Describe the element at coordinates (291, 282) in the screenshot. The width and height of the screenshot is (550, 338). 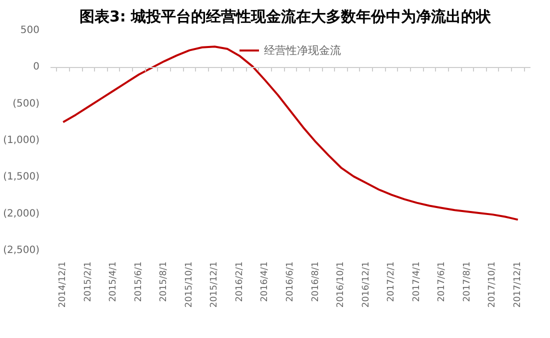
I see `x-tick-label: 2016/6/1` at that location.